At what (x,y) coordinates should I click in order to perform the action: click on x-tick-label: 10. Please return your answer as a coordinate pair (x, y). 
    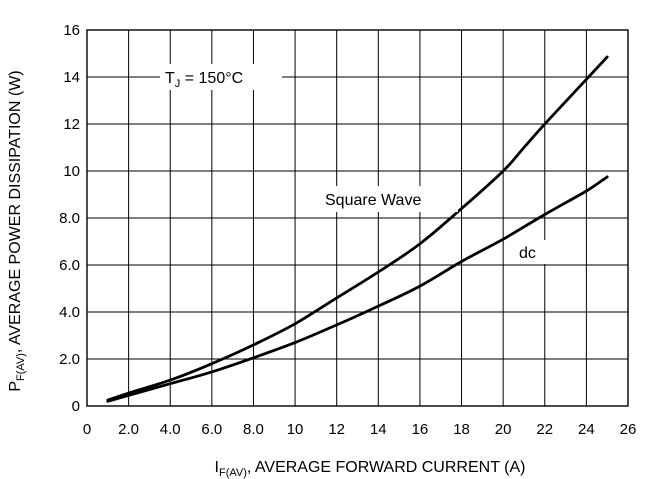
    Looking at the image, I should click on (295, 429).